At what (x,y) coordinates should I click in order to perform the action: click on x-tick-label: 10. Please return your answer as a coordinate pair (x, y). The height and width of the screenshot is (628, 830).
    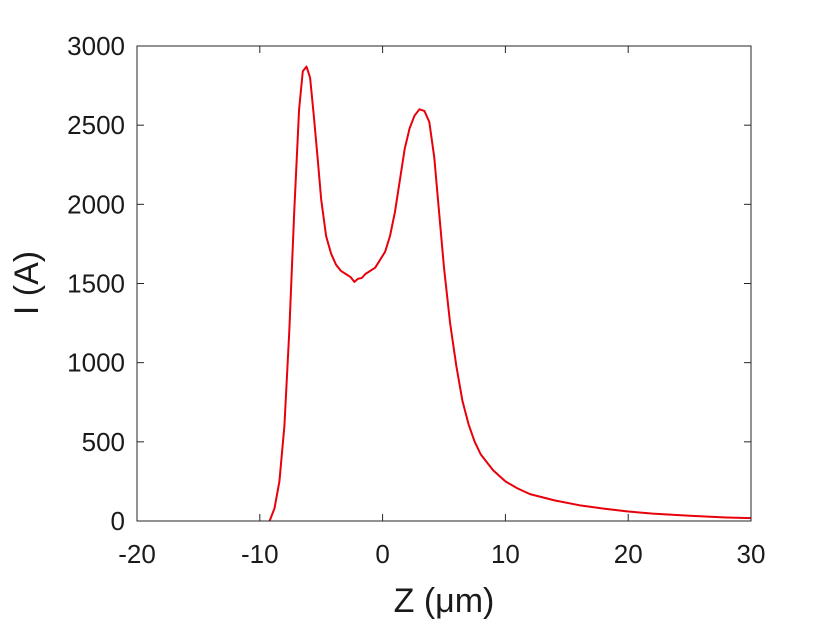
    Looking at the image, I should click on (505, 554).